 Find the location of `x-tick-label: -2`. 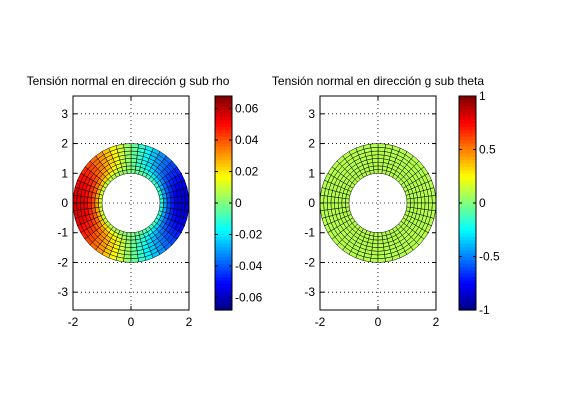

x-tick-label: -2 is located at coordinates (320, 322).